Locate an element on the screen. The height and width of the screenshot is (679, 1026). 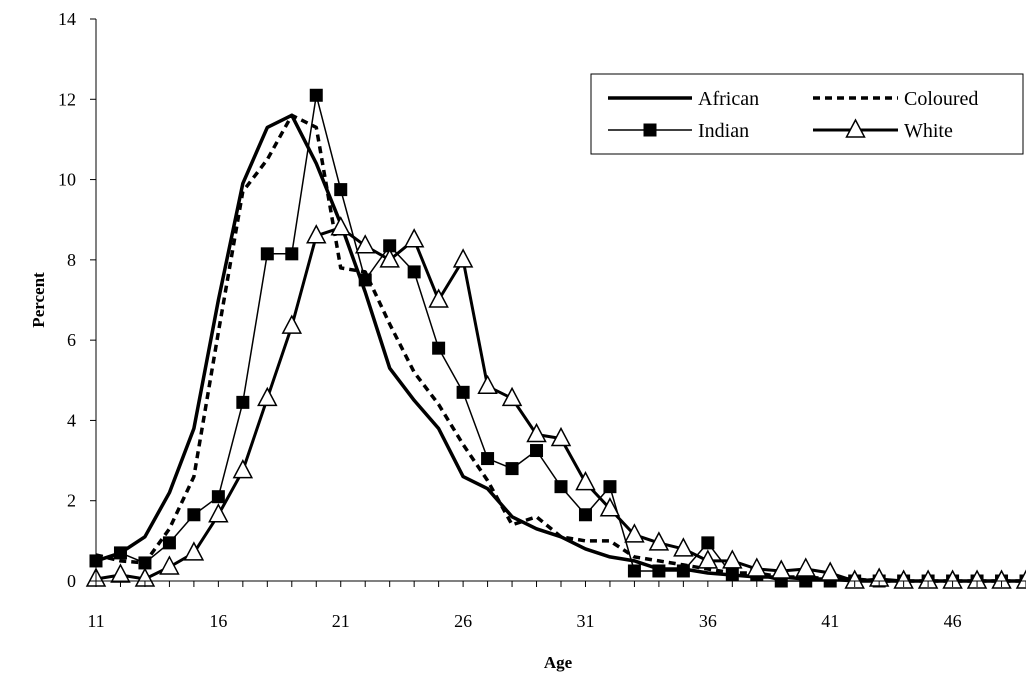
legend-item-indian: Indian is located at coordinates (678, 131).